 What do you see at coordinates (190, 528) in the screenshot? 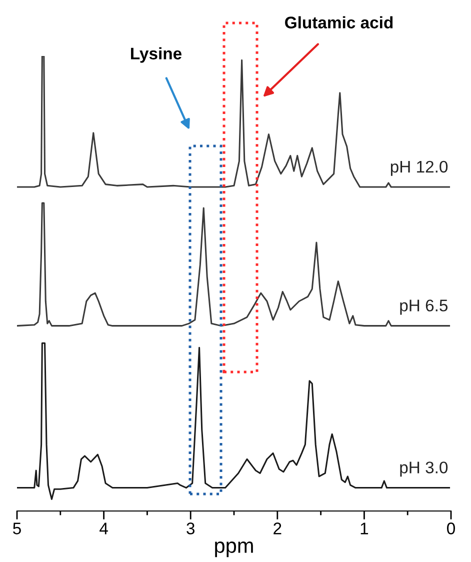
I see `x-tick-label: 3` at bounding box center [190, 528].